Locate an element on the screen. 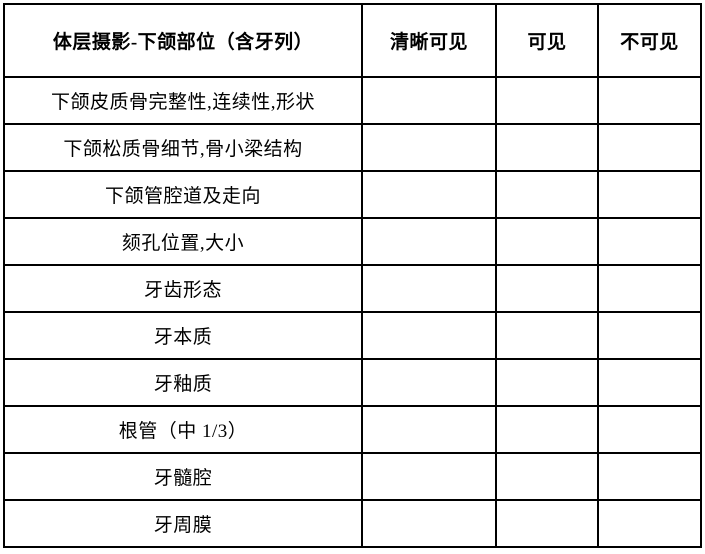 Image resolution: width=705 pixels, height=554 pixels. table-row: 牙髓腔 is located at coordinates (352, 476).